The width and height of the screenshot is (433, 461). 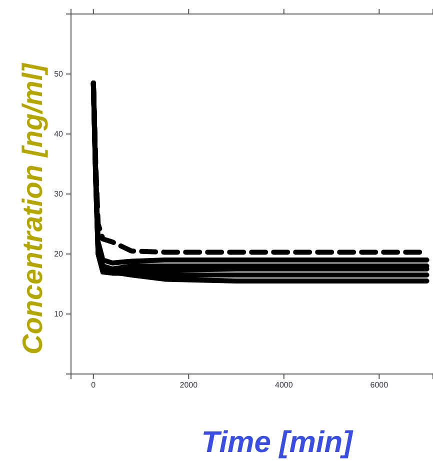 What do you see at coordinates (59, 74) in the screenshot?
I see `y-tick-label: 50` at bounding box center [59, 74].